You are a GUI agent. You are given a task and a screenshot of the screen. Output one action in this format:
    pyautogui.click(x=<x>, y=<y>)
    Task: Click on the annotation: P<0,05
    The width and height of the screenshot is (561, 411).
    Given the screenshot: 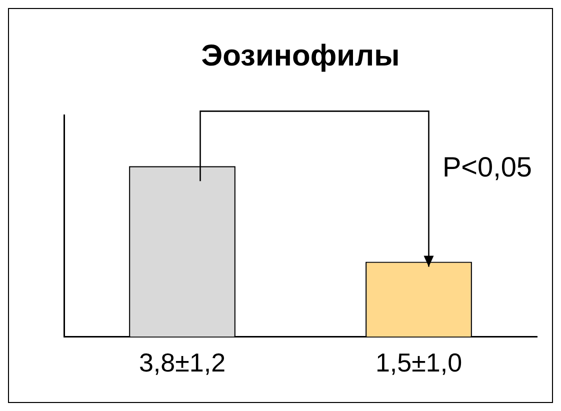 What is the action you would take?
    pyautogui.click(x=487, y=167)
    